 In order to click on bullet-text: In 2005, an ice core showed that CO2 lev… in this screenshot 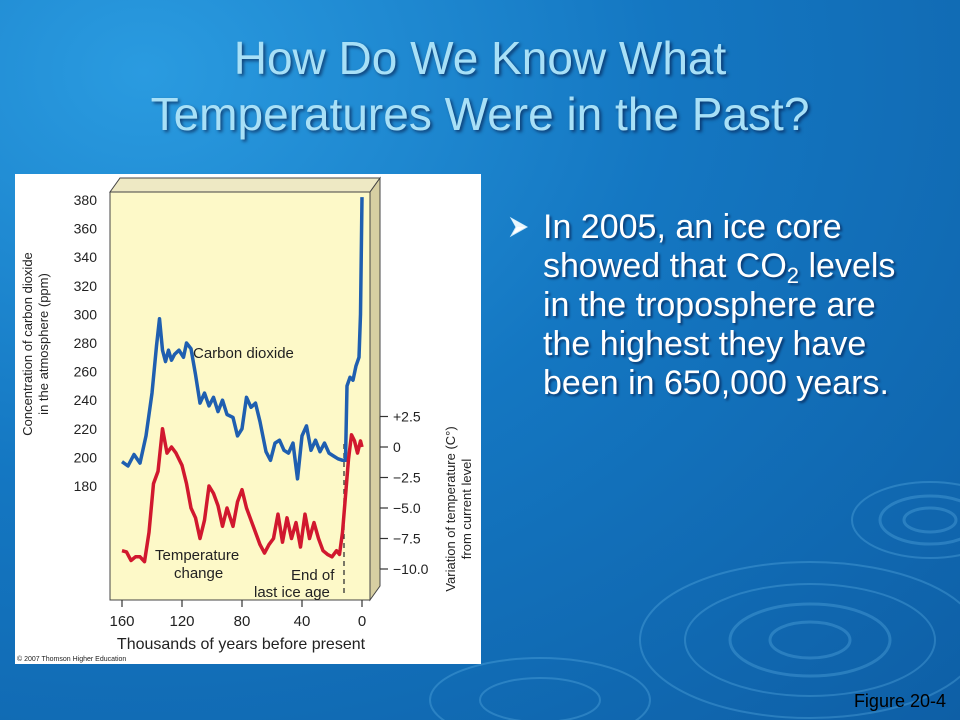, I will do `click(735, 305)`.